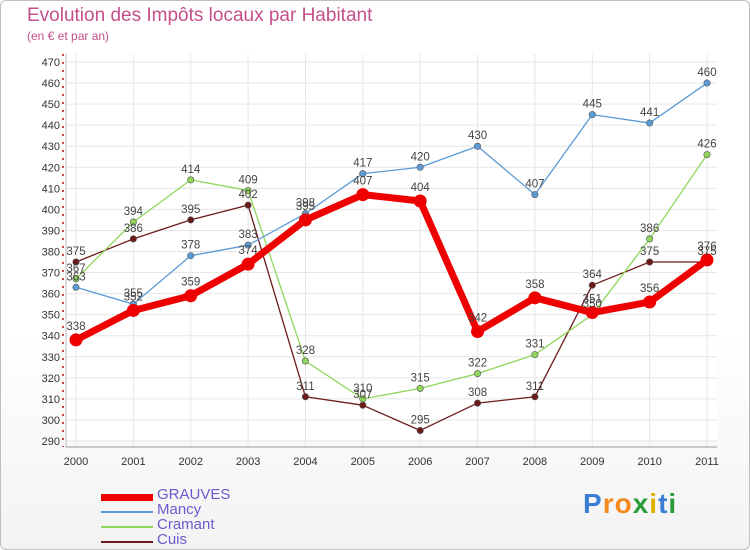 Image resolution: width=750 pixels, height=550 pixels. I want to click on data-label-grauves: 358, so click(534, 285).